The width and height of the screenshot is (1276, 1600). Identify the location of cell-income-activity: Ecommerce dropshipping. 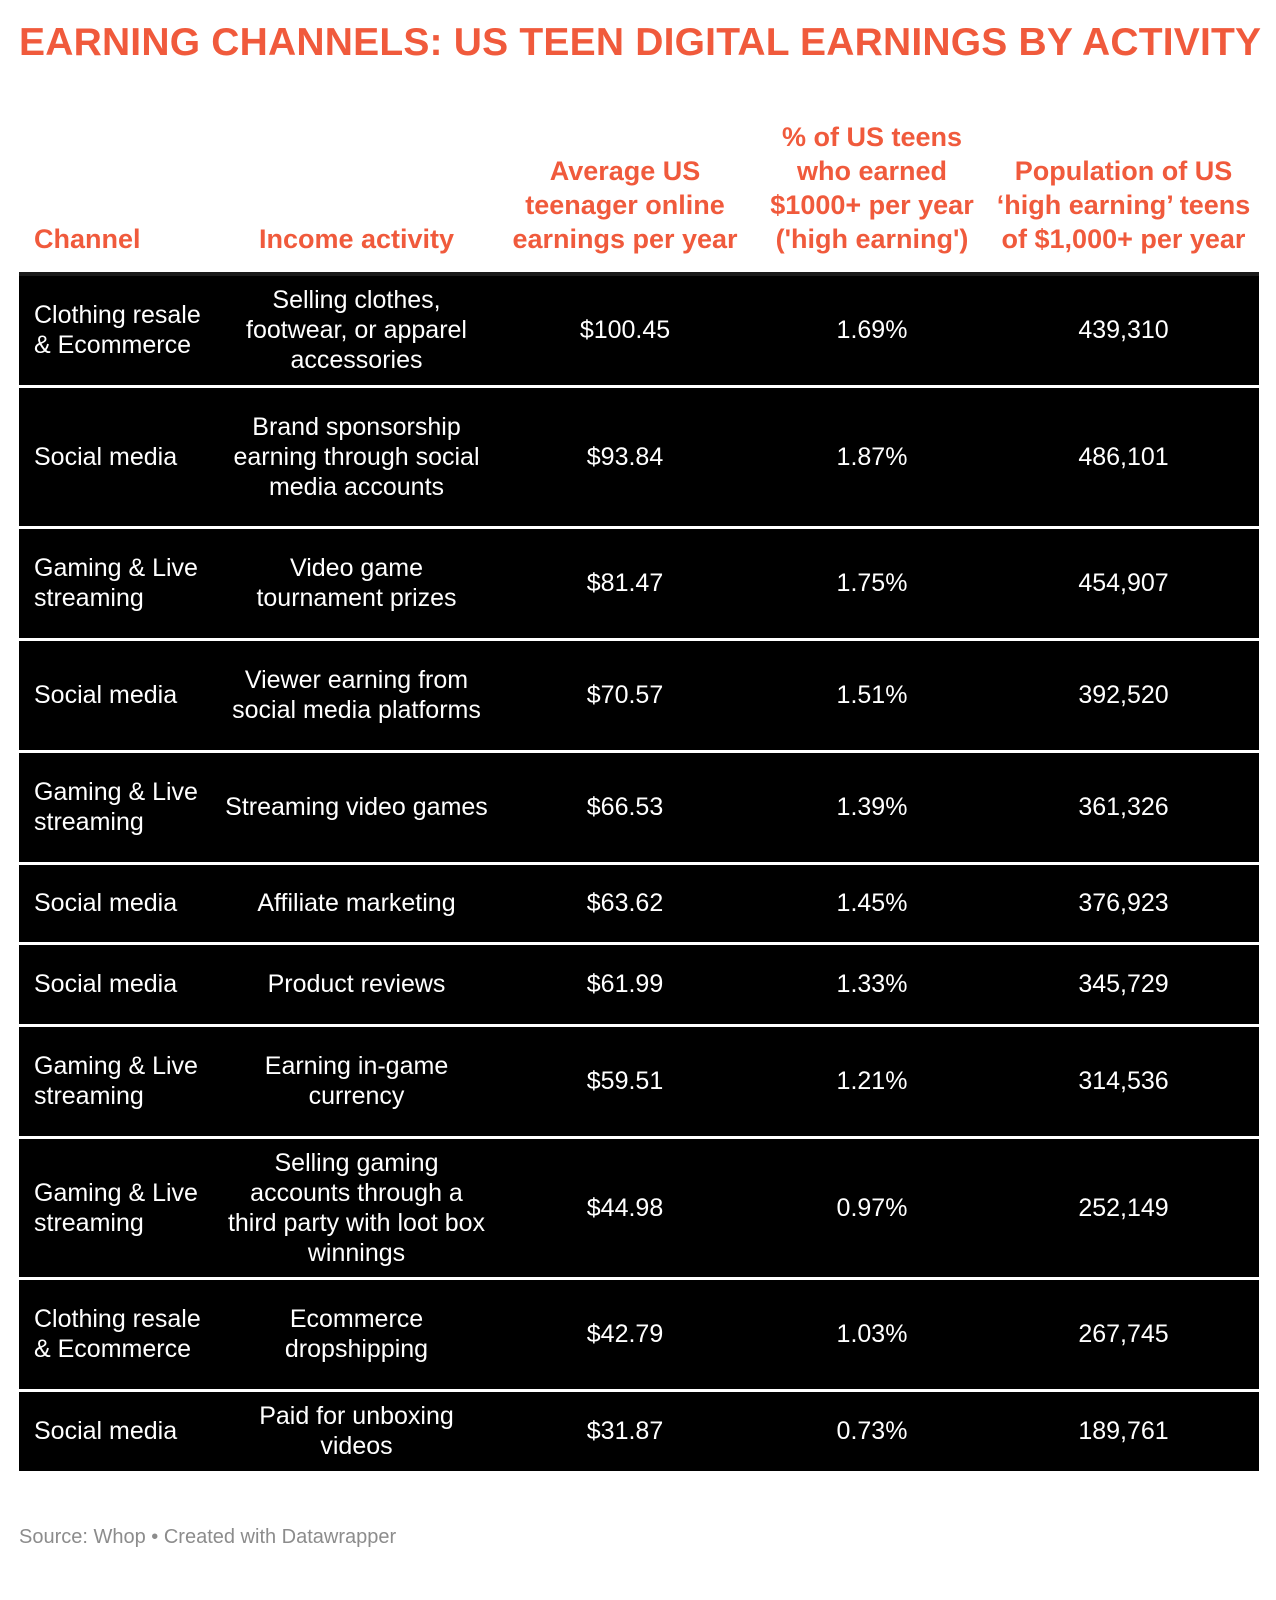
(356, 1334).